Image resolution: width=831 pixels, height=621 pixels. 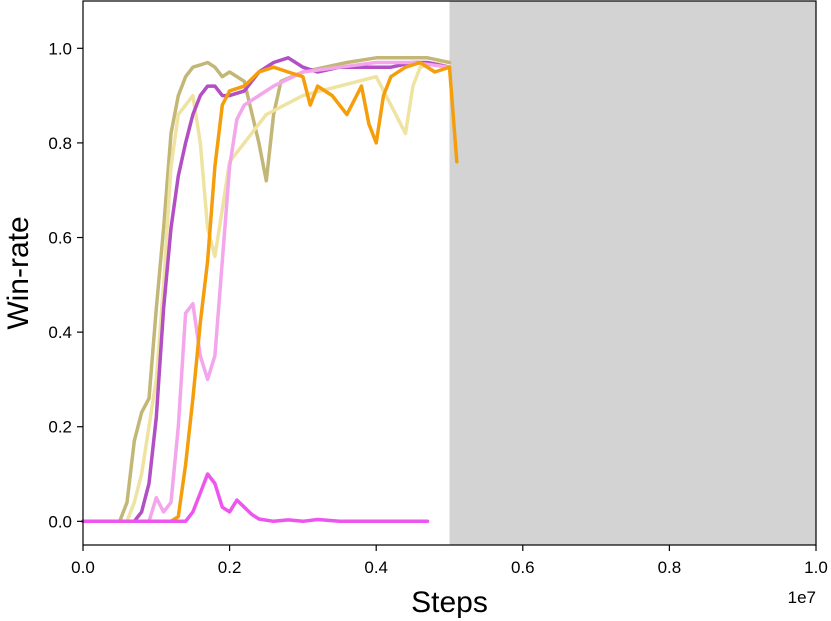 What do you see at coordinates (523, 567) in the screenshot?
I see `x-tick-label: 0.6` at bounding box center [523, 567].